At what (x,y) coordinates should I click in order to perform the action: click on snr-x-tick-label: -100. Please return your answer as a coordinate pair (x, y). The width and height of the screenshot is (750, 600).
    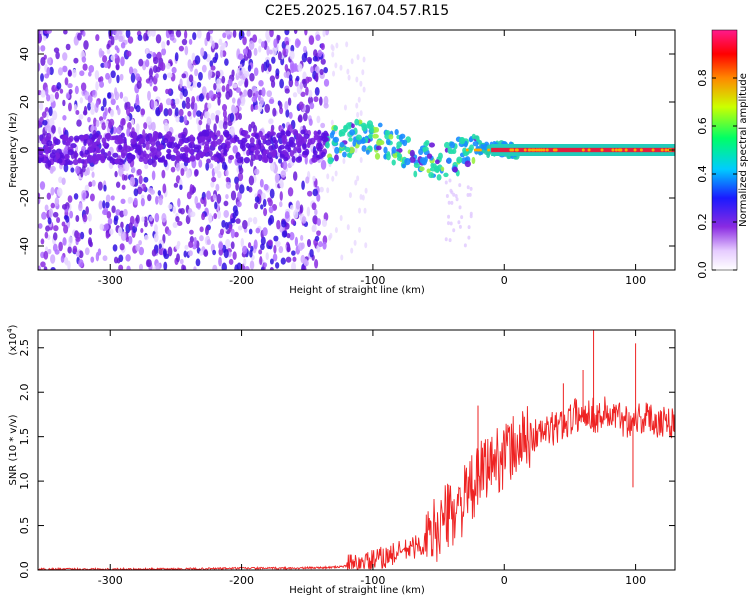
    Looking at the image, I should click on (372, 580).